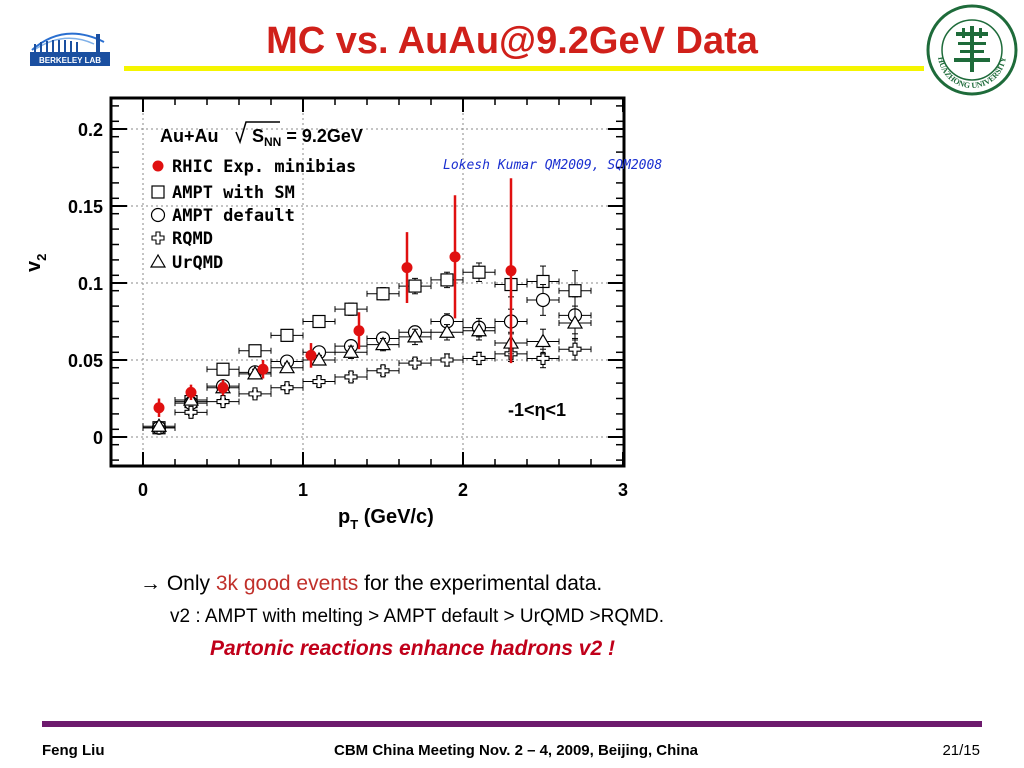 This screenshot has width=1024, height=768. I want to click on y-tick-label: 0.1, so click(90, 284).